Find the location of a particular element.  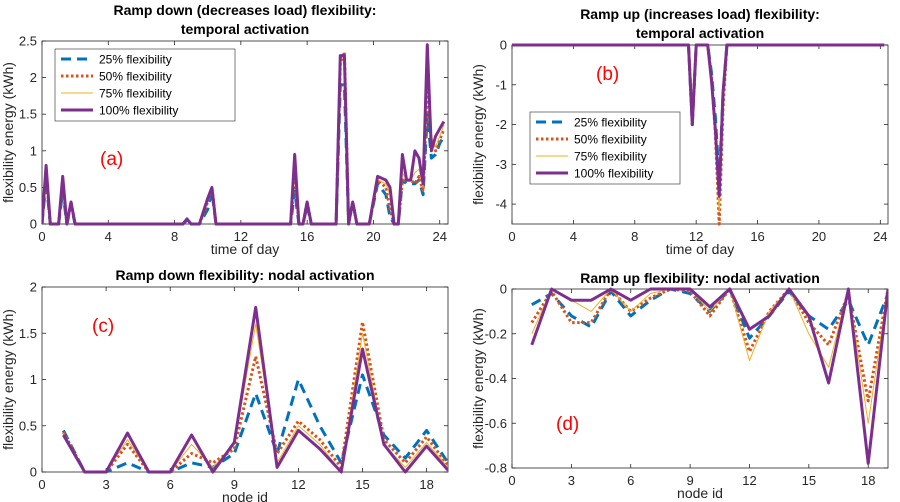

panel-d-tag: (d) is located at coordinates (567, 424).